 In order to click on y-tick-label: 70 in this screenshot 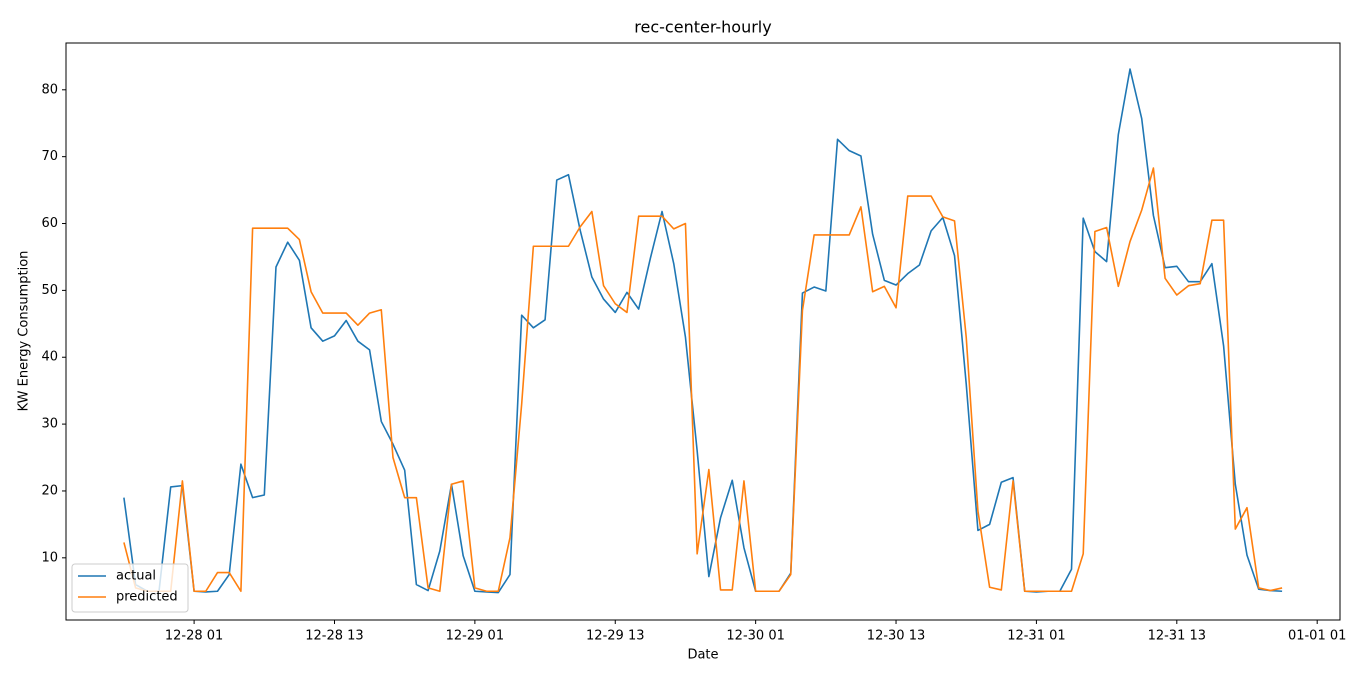, I will do `click(49, 156)`.